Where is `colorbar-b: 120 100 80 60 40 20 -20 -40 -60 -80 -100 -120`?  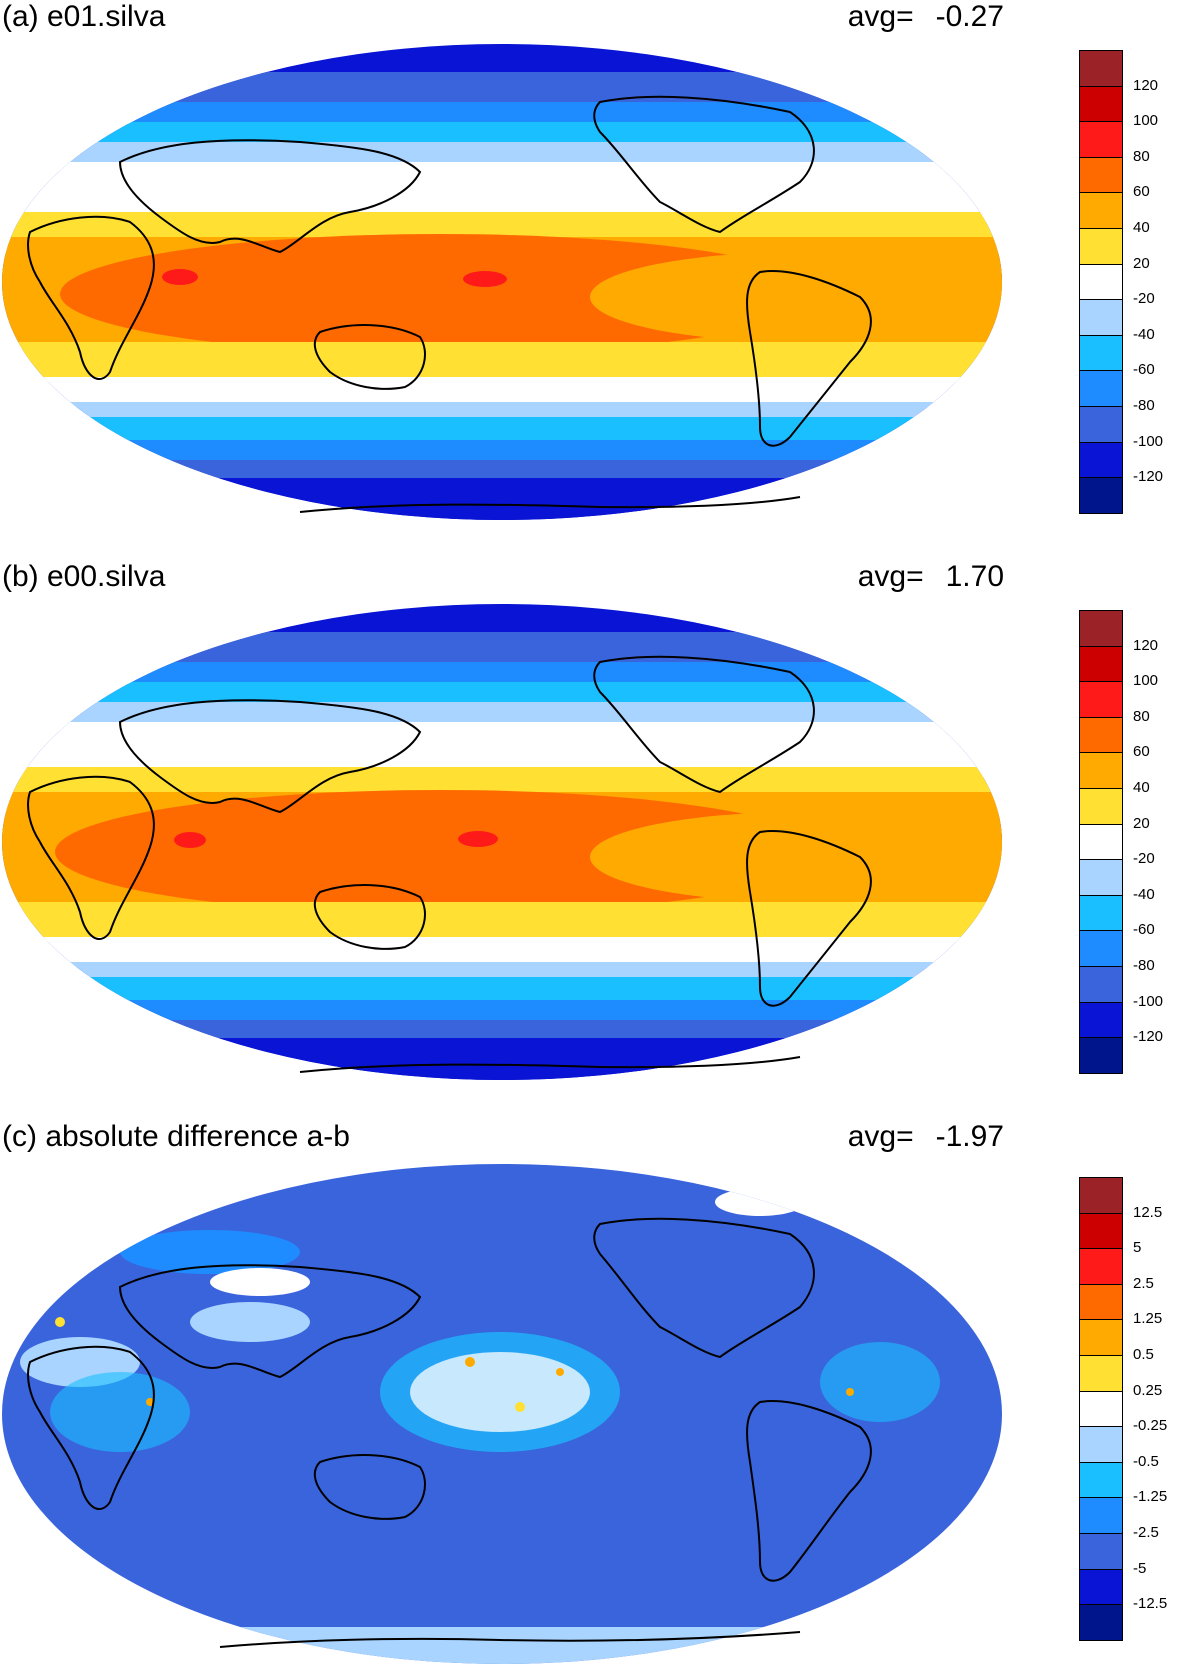
colorbar-b: 120 100 80 60 40 20 -20 -40 -60 -80 -100 -120 is located at coordinates (1135, 842).